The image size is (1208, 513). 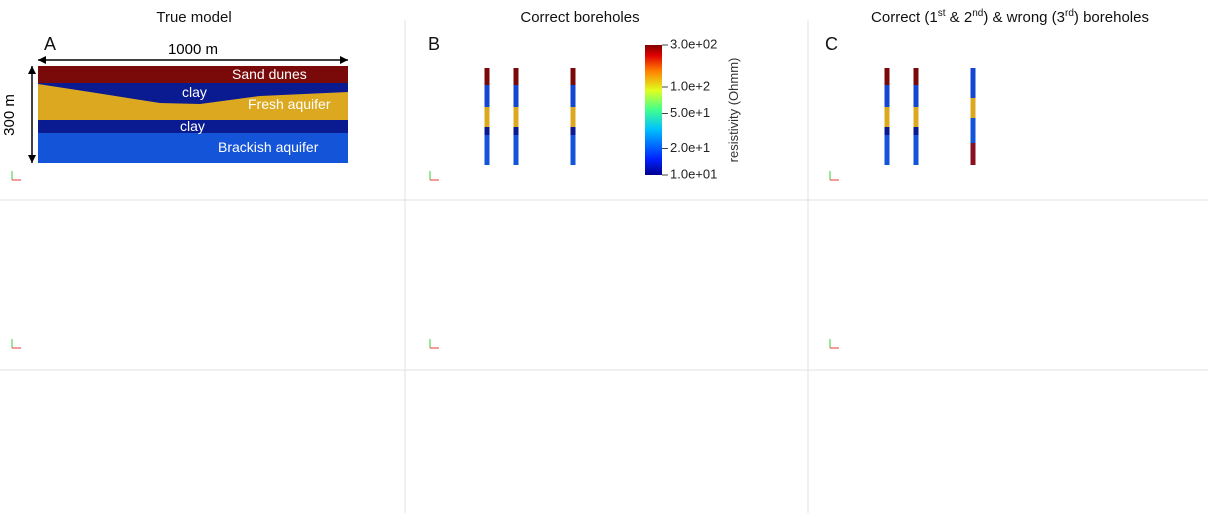 I want to click on superscript: st, so click(x=942, y=13).